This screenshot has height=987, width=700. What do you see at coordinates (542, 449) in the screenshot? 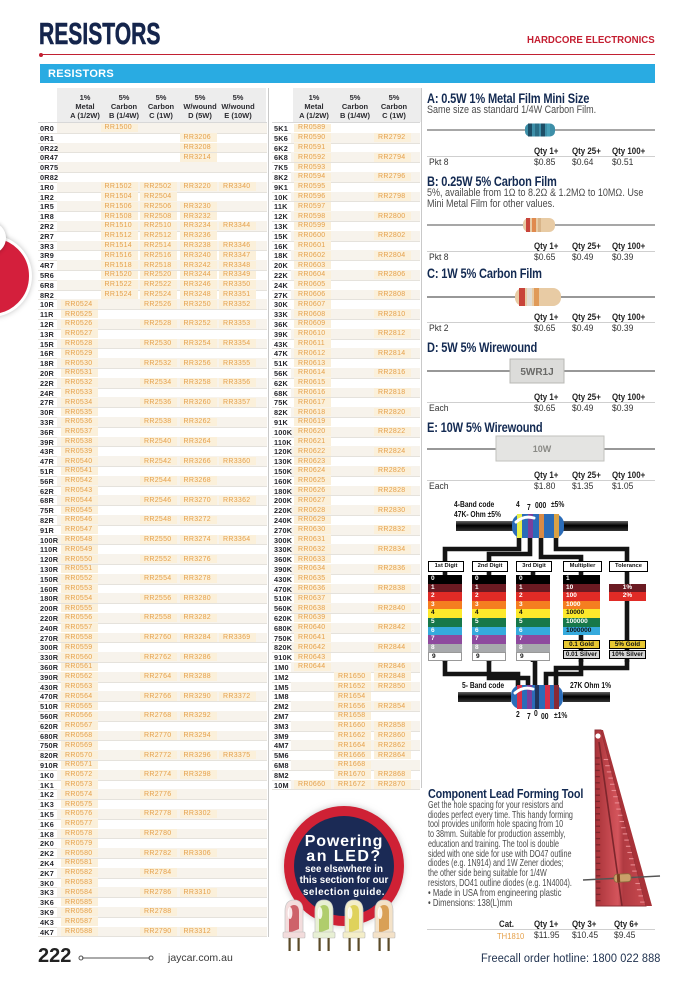
I see `svg-text: 10W` at bounding box center [542, 449].